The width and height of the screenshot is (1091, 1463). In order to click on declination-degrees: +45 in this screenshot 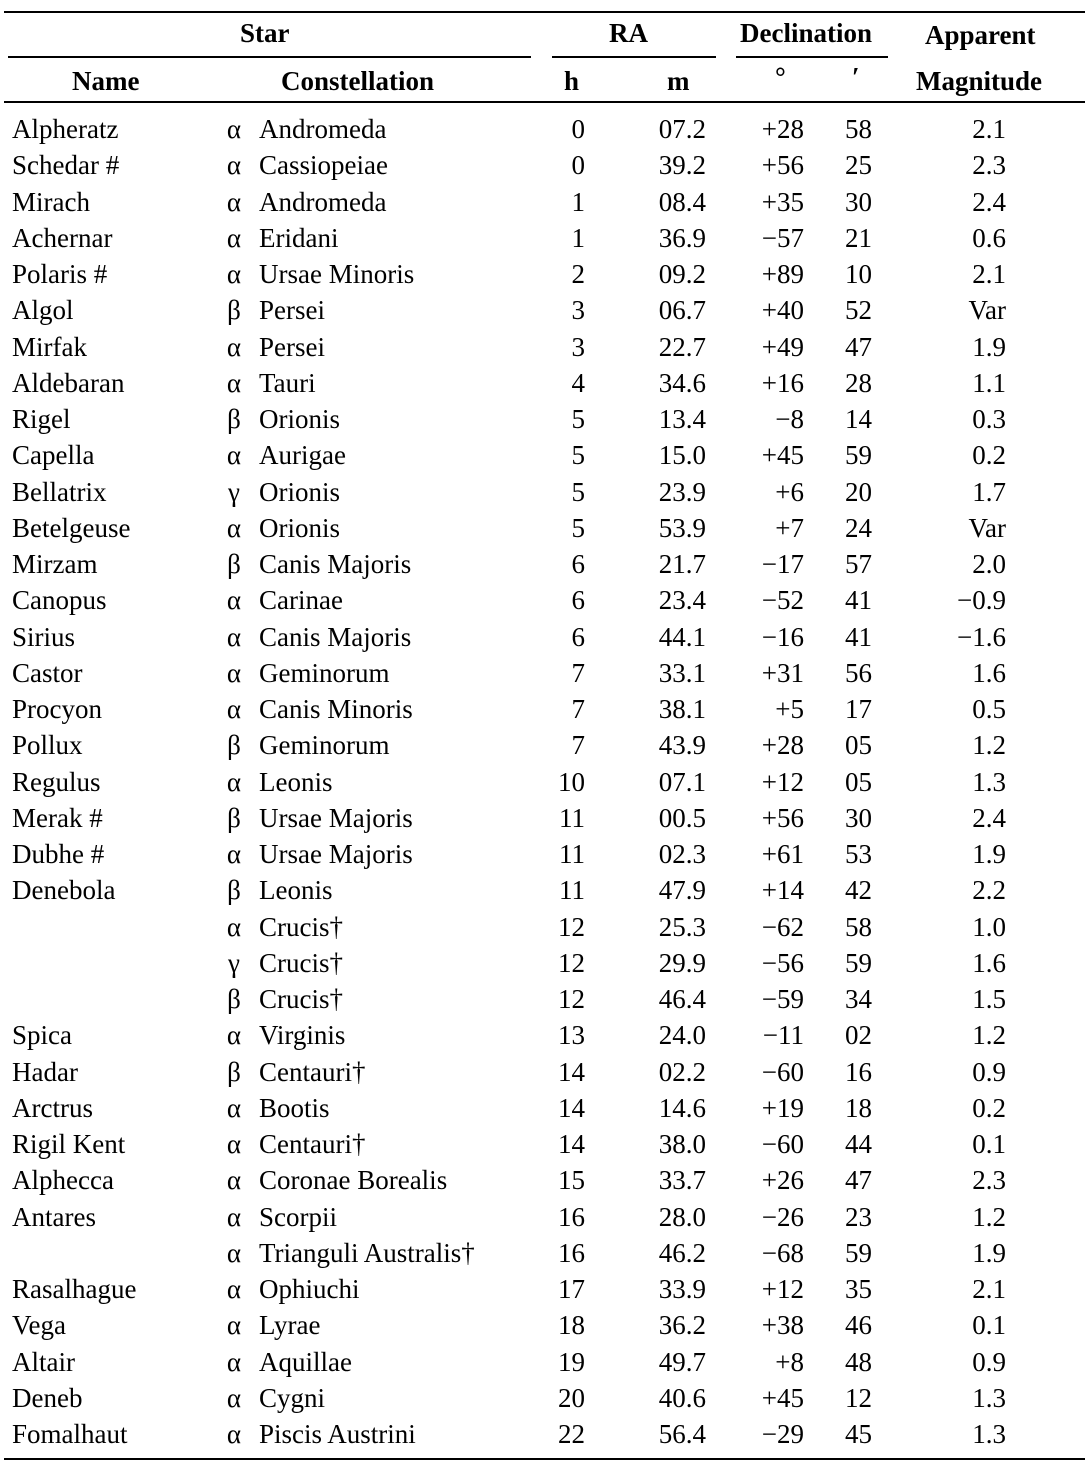, I will do `click(782, 455)`.